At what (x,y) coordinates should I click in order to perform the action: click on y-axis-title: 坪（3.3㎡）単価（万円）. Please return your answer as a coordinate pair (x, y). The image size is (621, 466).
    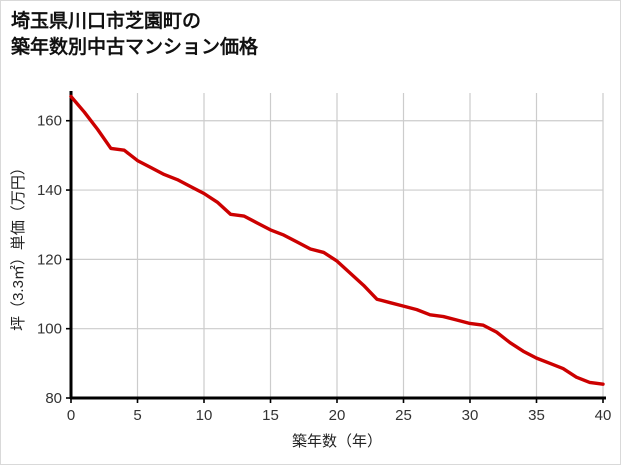
    Looking at the image, I should click on (18, 245).